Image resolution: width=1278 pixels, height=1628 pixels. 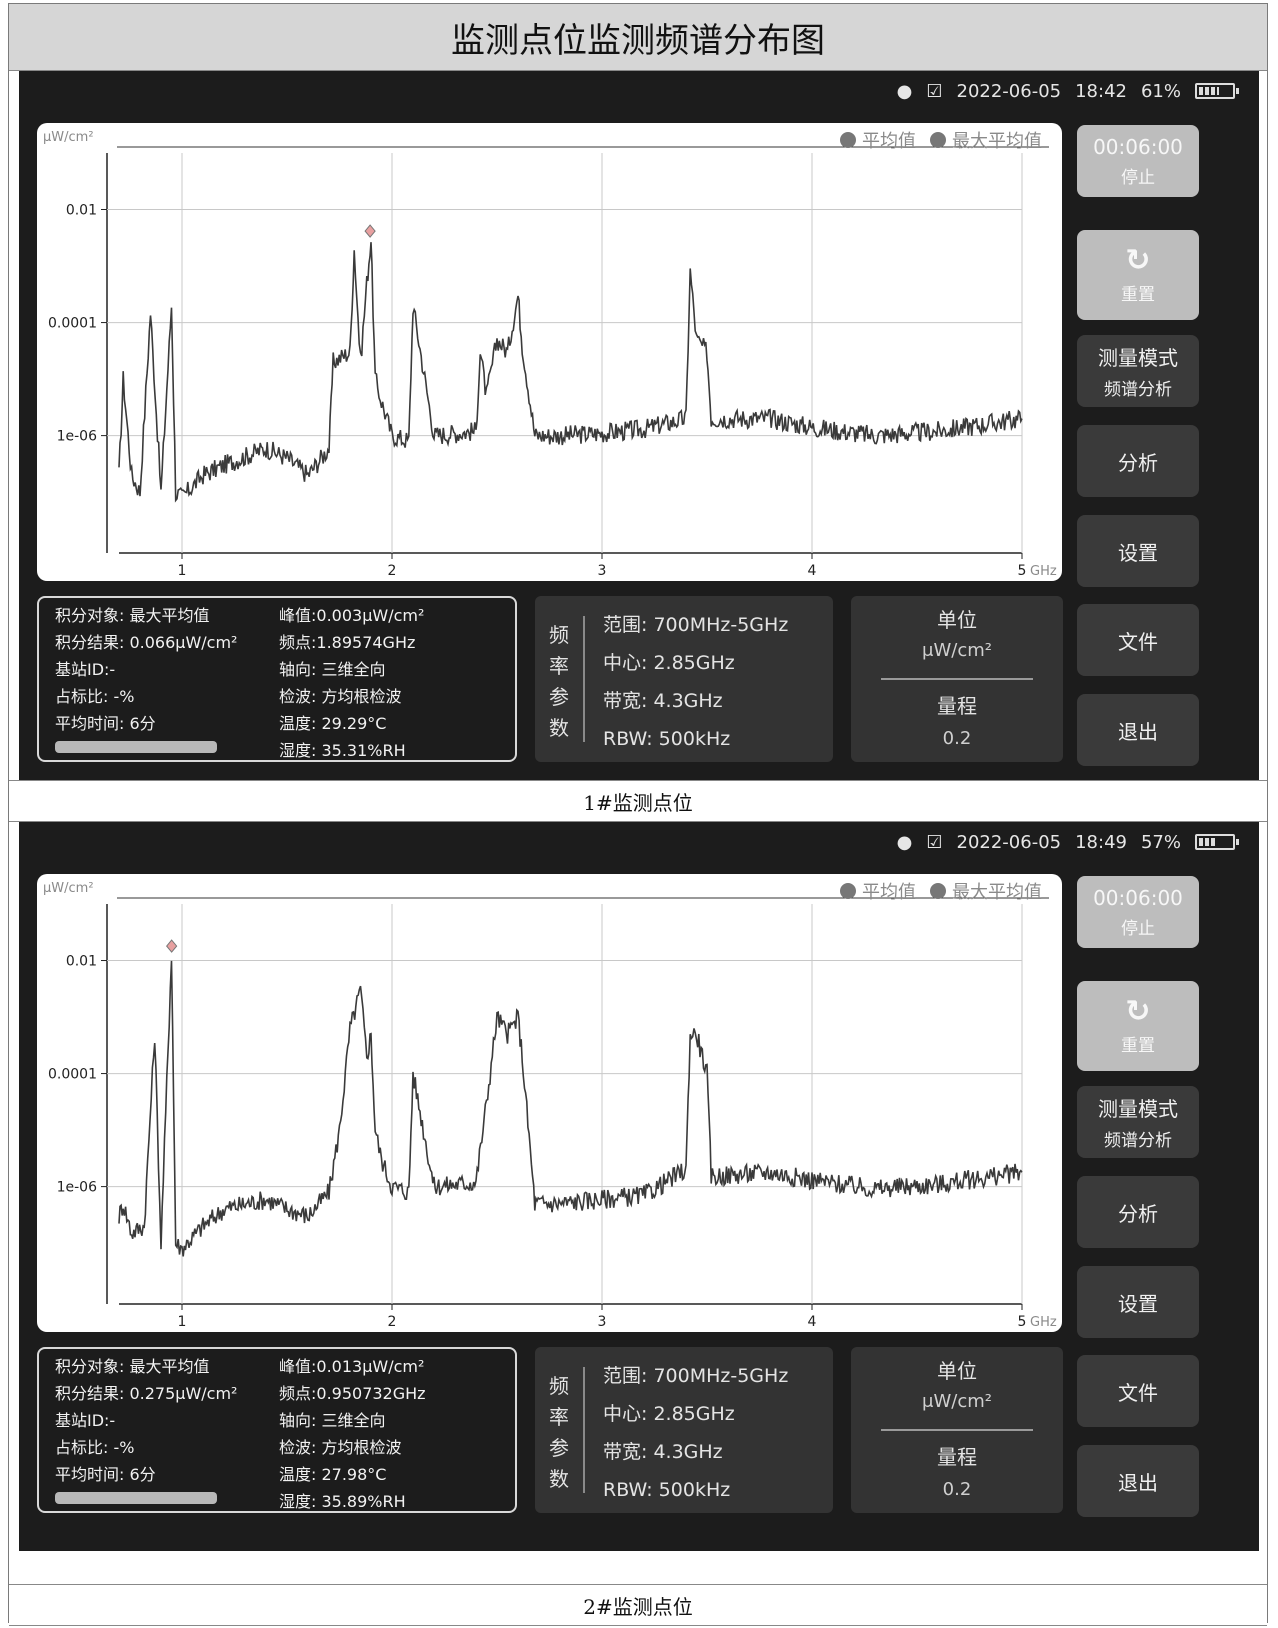 I want to click on unit-title: 单位, so click(x=957, y=1371).